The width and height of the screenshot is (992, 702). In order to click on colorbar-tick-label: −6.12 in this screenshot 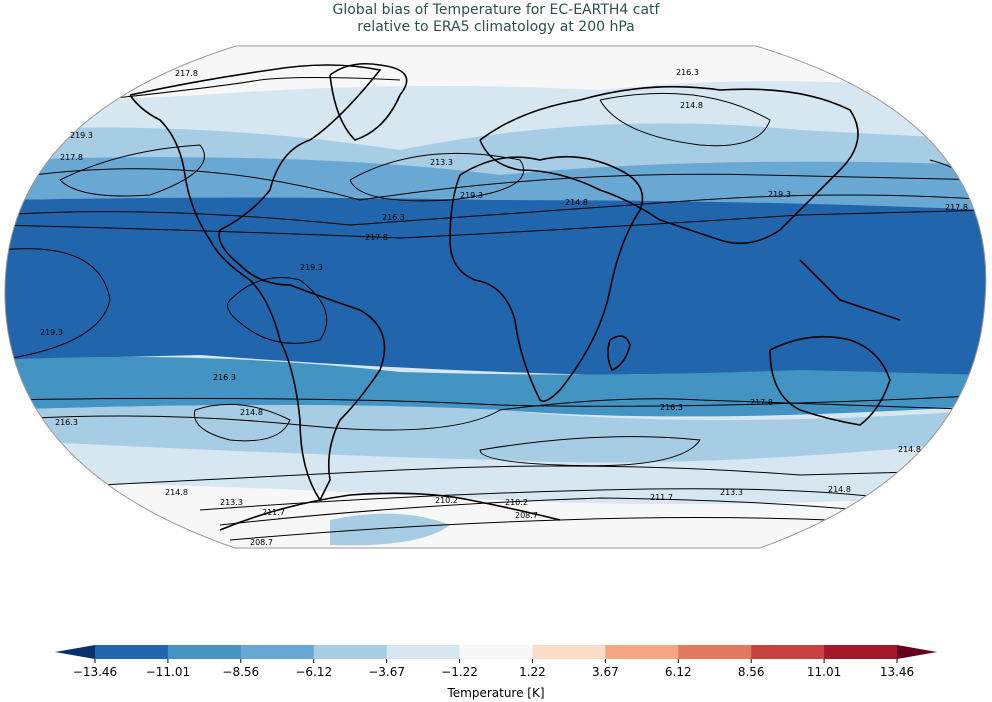, I will do `click(313, 672)`.